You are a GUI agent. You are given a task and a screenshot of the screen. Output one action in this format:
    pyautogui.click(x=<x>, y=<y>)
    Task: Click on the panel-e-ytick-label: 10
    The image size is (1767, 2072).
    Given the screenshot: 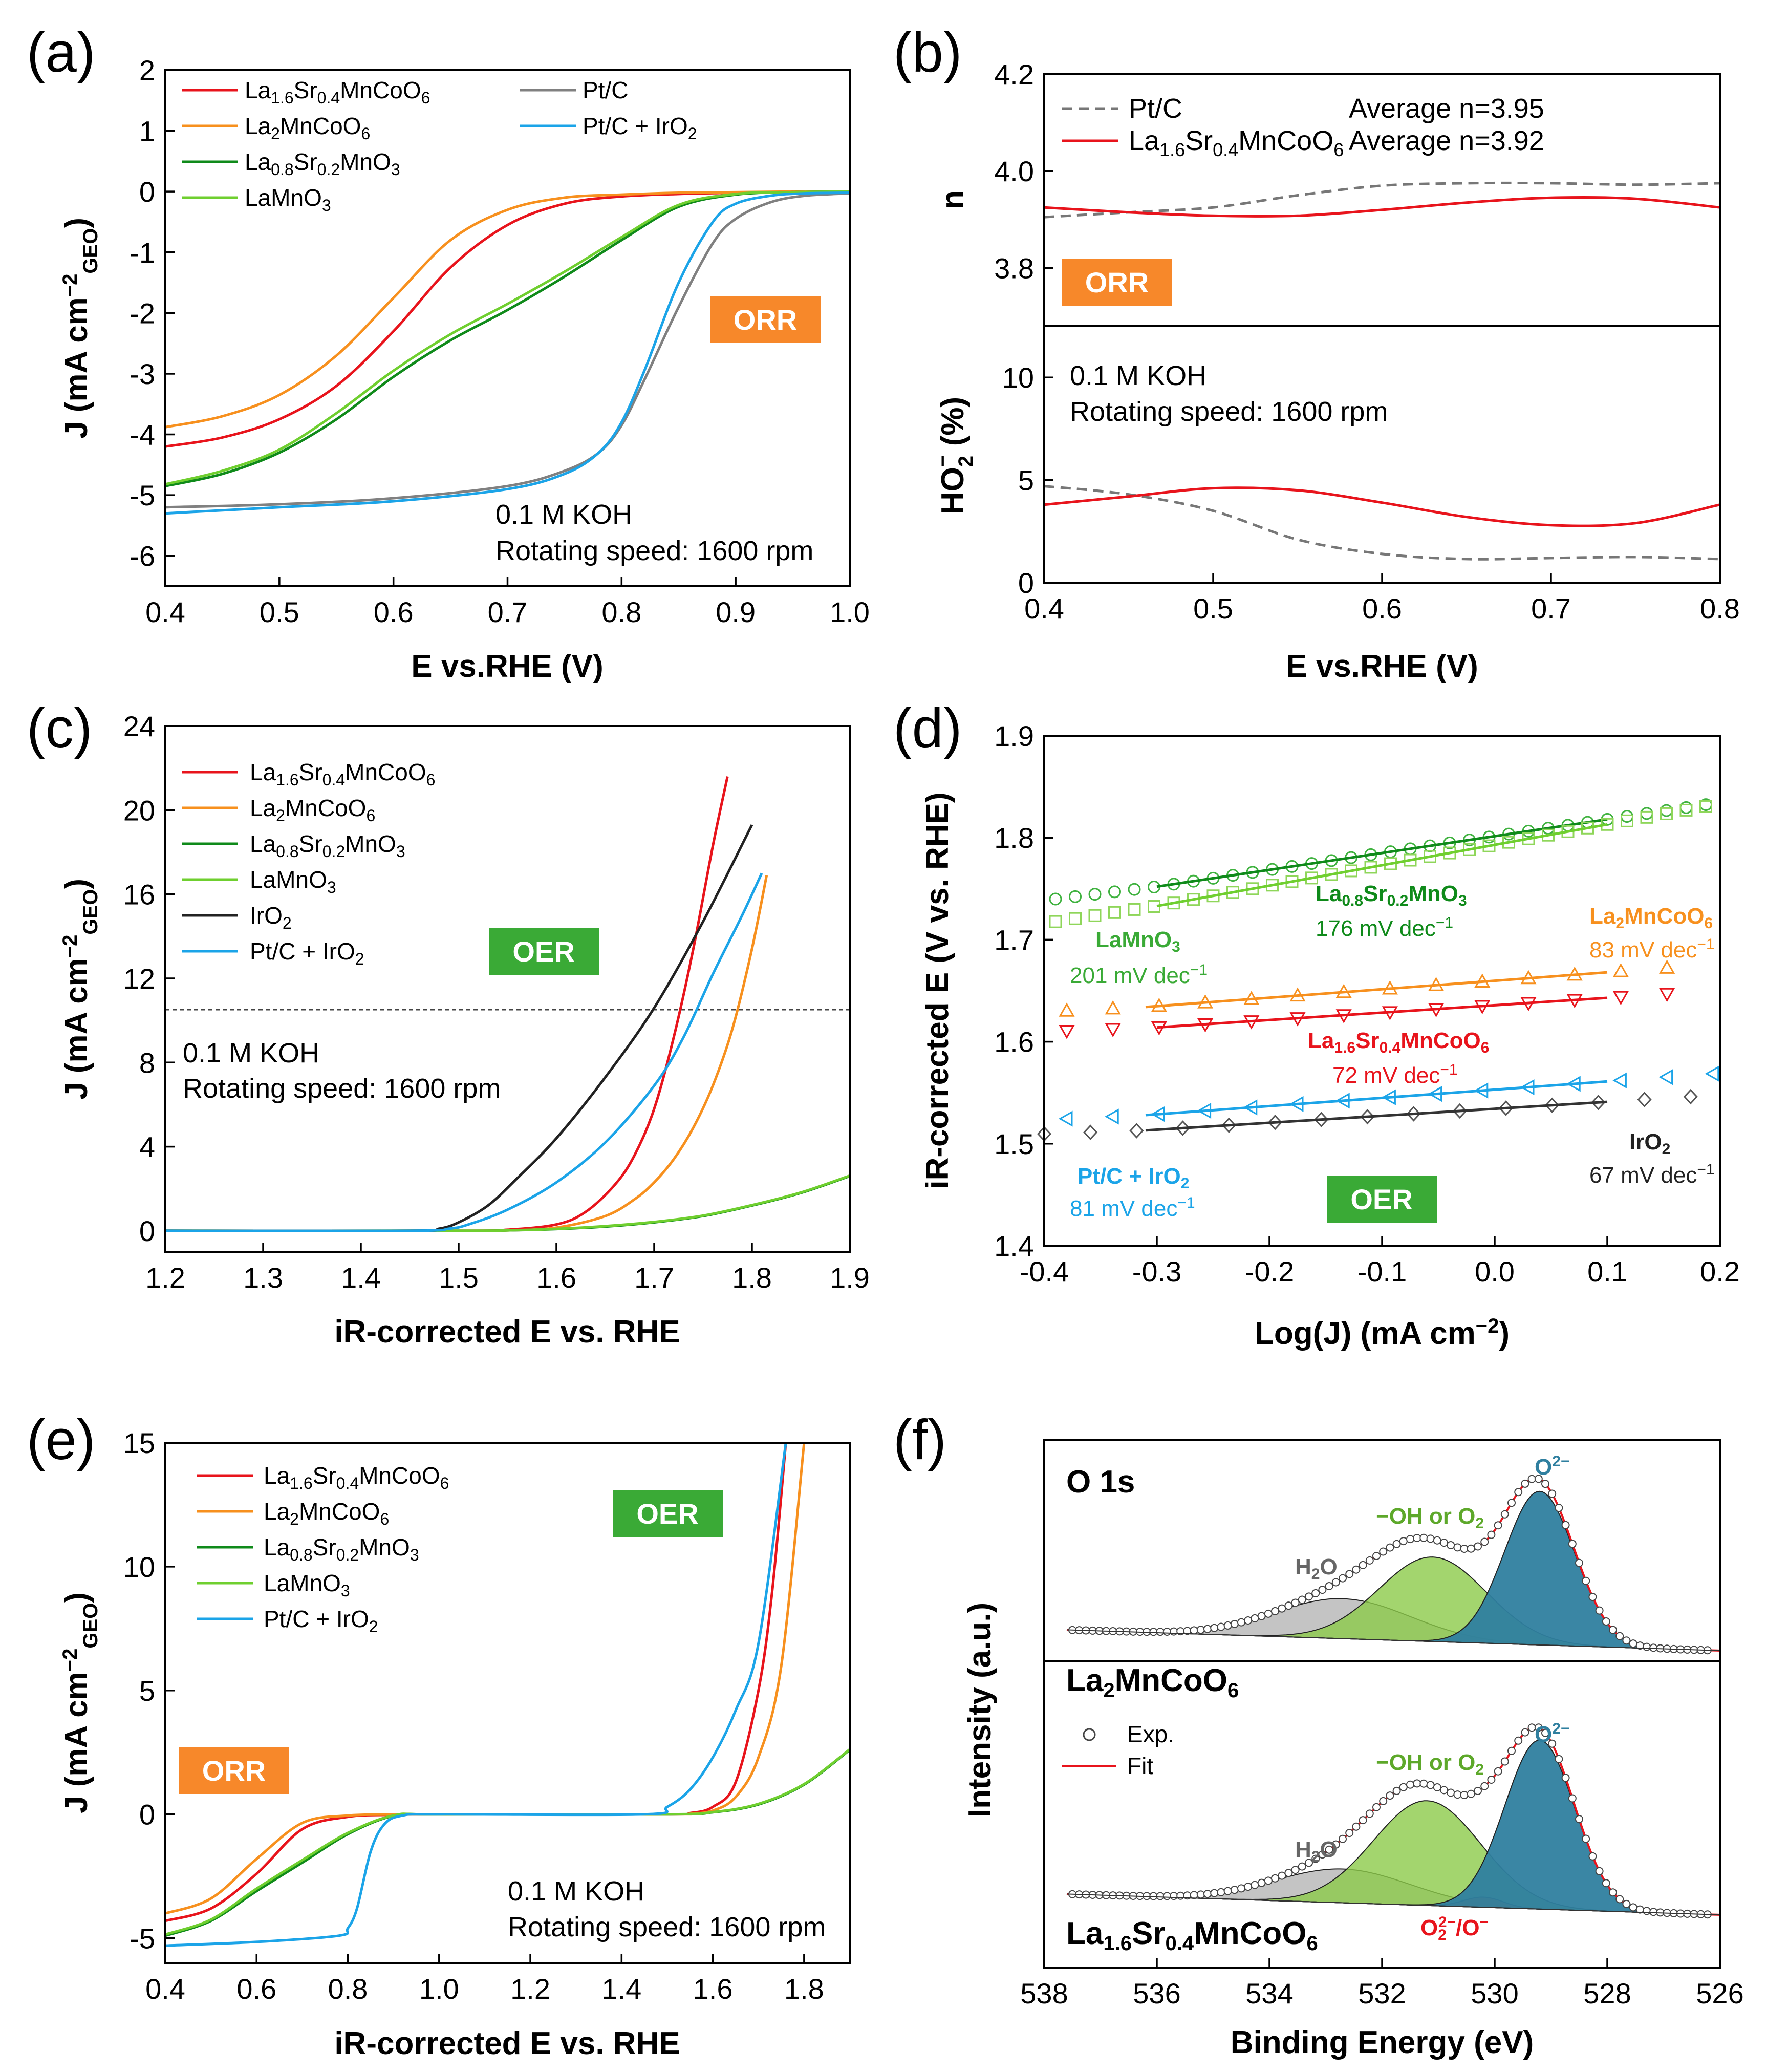 What is the action you would take?
    pyautogui.click(x=139, y=1567)
    